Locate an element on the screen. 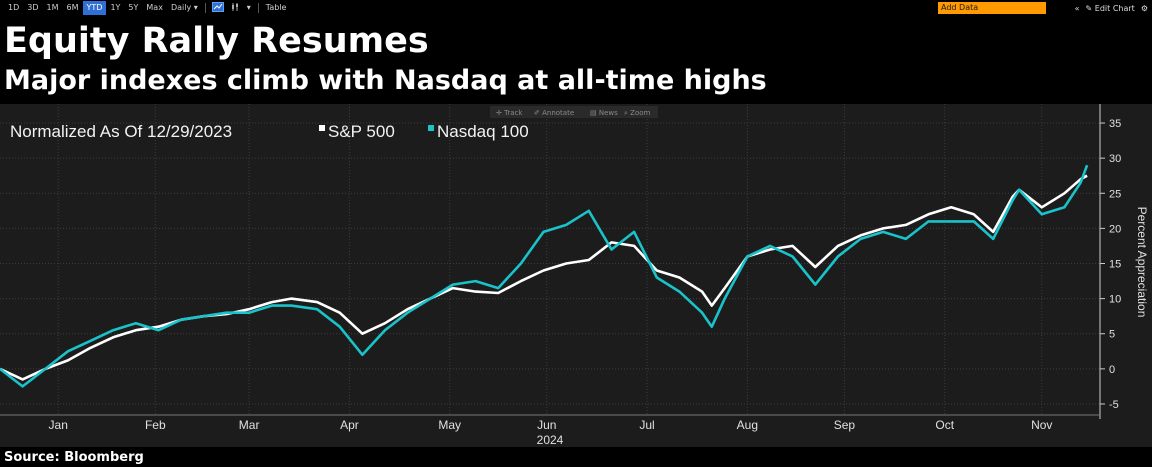 The width and height of the screenshot is (1152, 467). double-chevron-left-icon: « is located at coordinates (1077, 8).